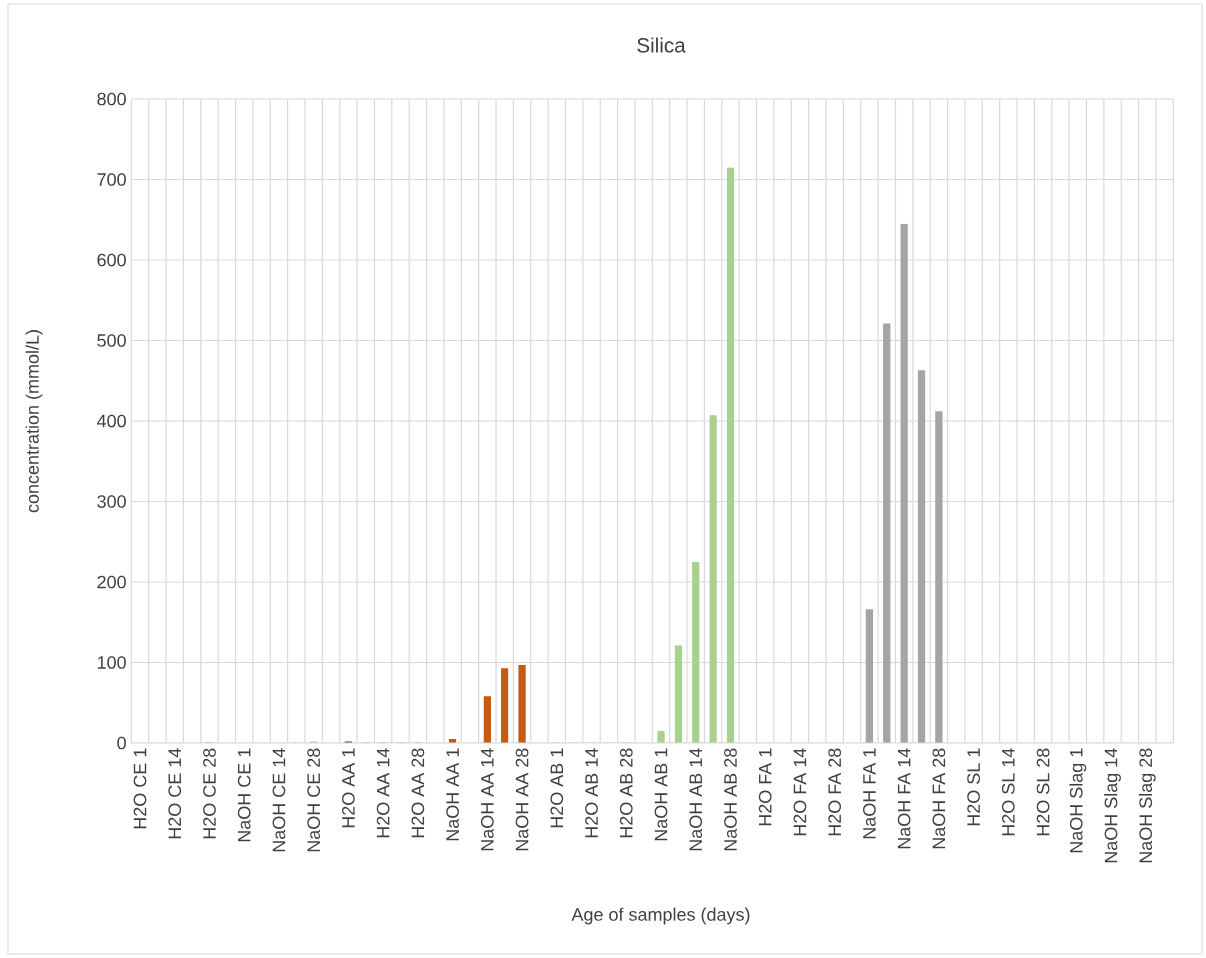 The height and width of the screenshot is (958, 1206). Describe the element at coordinates (557, 788) in the screenshot. I see `x-tick-label: H2O AB 1` at that location.